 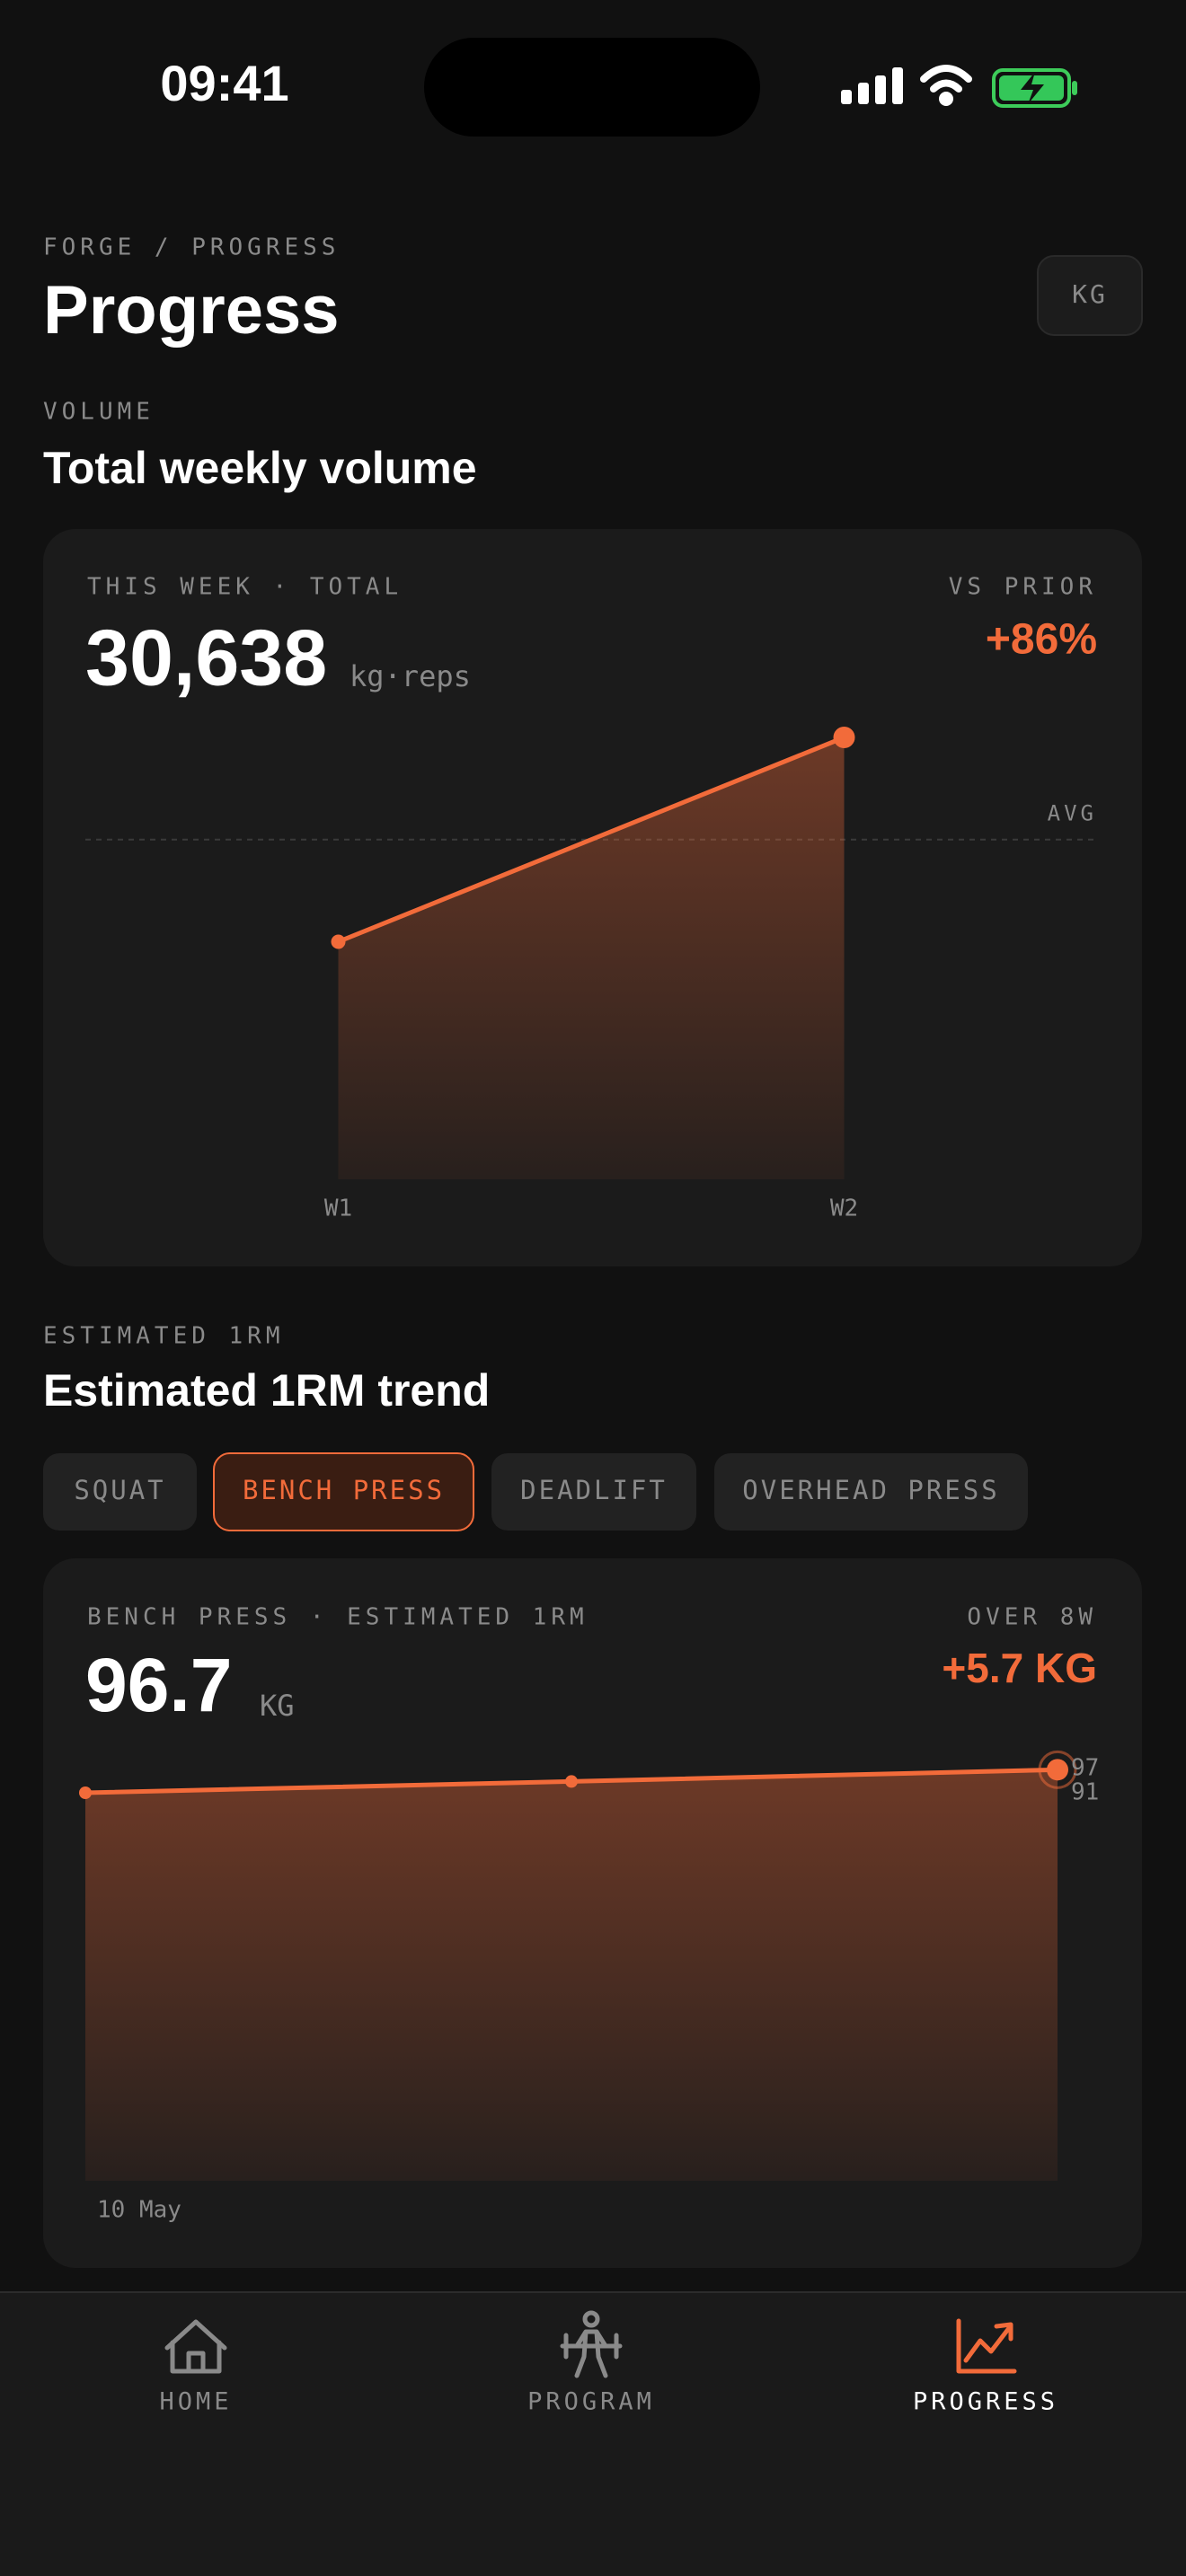 What do you see at coordinates (591, 839) in the screenshot?
I see `line` at bounding box center [591, 839].